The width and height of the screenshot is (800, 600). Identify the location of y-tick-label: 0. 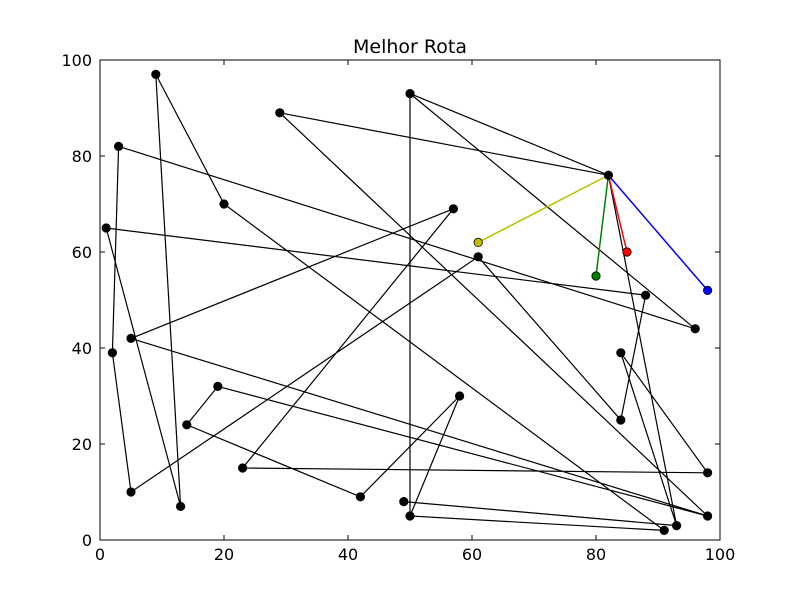
(87, 540).